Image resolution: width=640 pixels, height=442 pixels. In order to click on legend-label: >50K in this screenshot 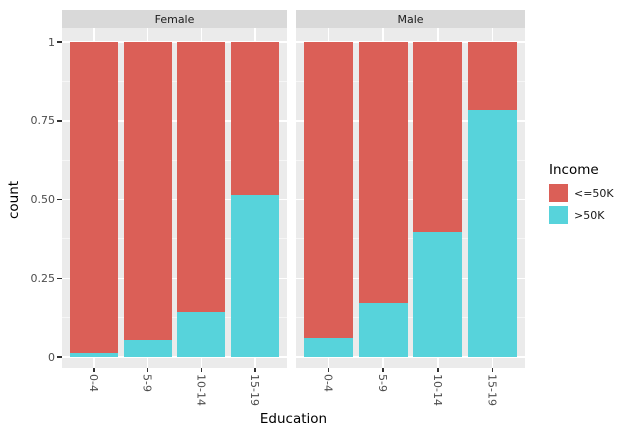, I will do `click(589, 215)`.